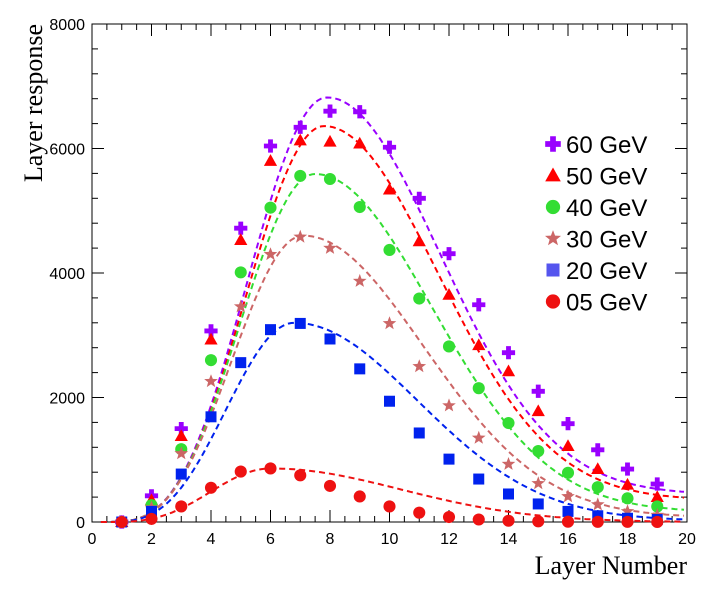 The width and height of the screenshot is (709, 596). What do you see at coordinates (80, 523) in the screenshot?
I see `y-tick-label: 0` at bounding box center [80, 523].